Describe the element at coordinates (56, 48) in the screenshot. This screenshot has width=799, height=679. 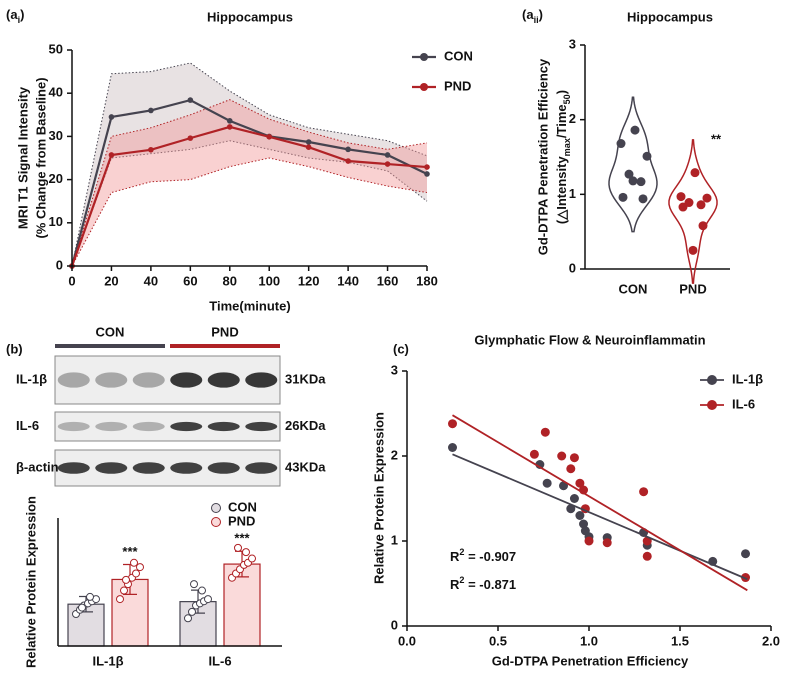
I see `y-tick-label: 50` at that location.